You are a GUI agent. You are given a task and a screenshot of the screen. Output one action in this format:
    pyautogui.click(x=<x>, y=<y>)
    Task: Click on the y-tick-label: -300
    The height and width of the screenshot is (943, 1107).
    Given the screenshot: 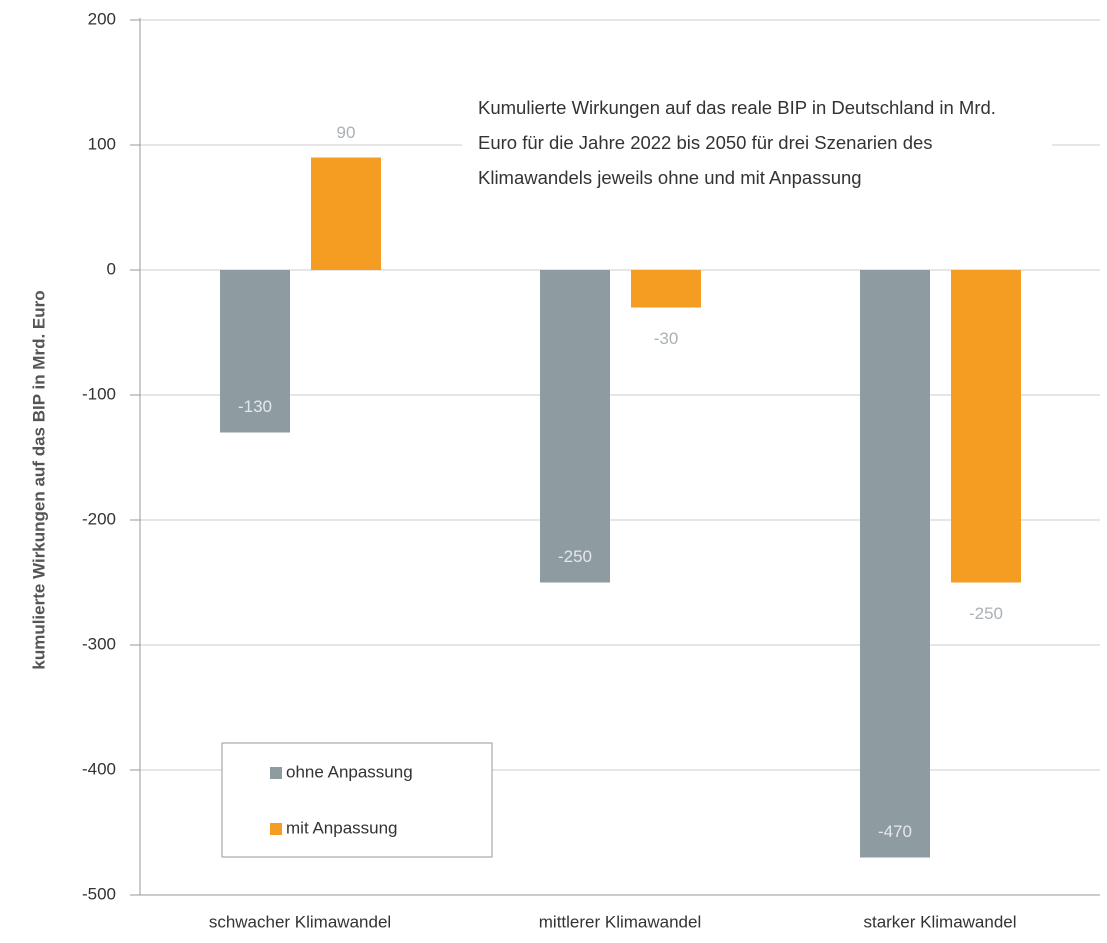 What is the action you would take?
    pyautogui.click(x=99, y=643)
    